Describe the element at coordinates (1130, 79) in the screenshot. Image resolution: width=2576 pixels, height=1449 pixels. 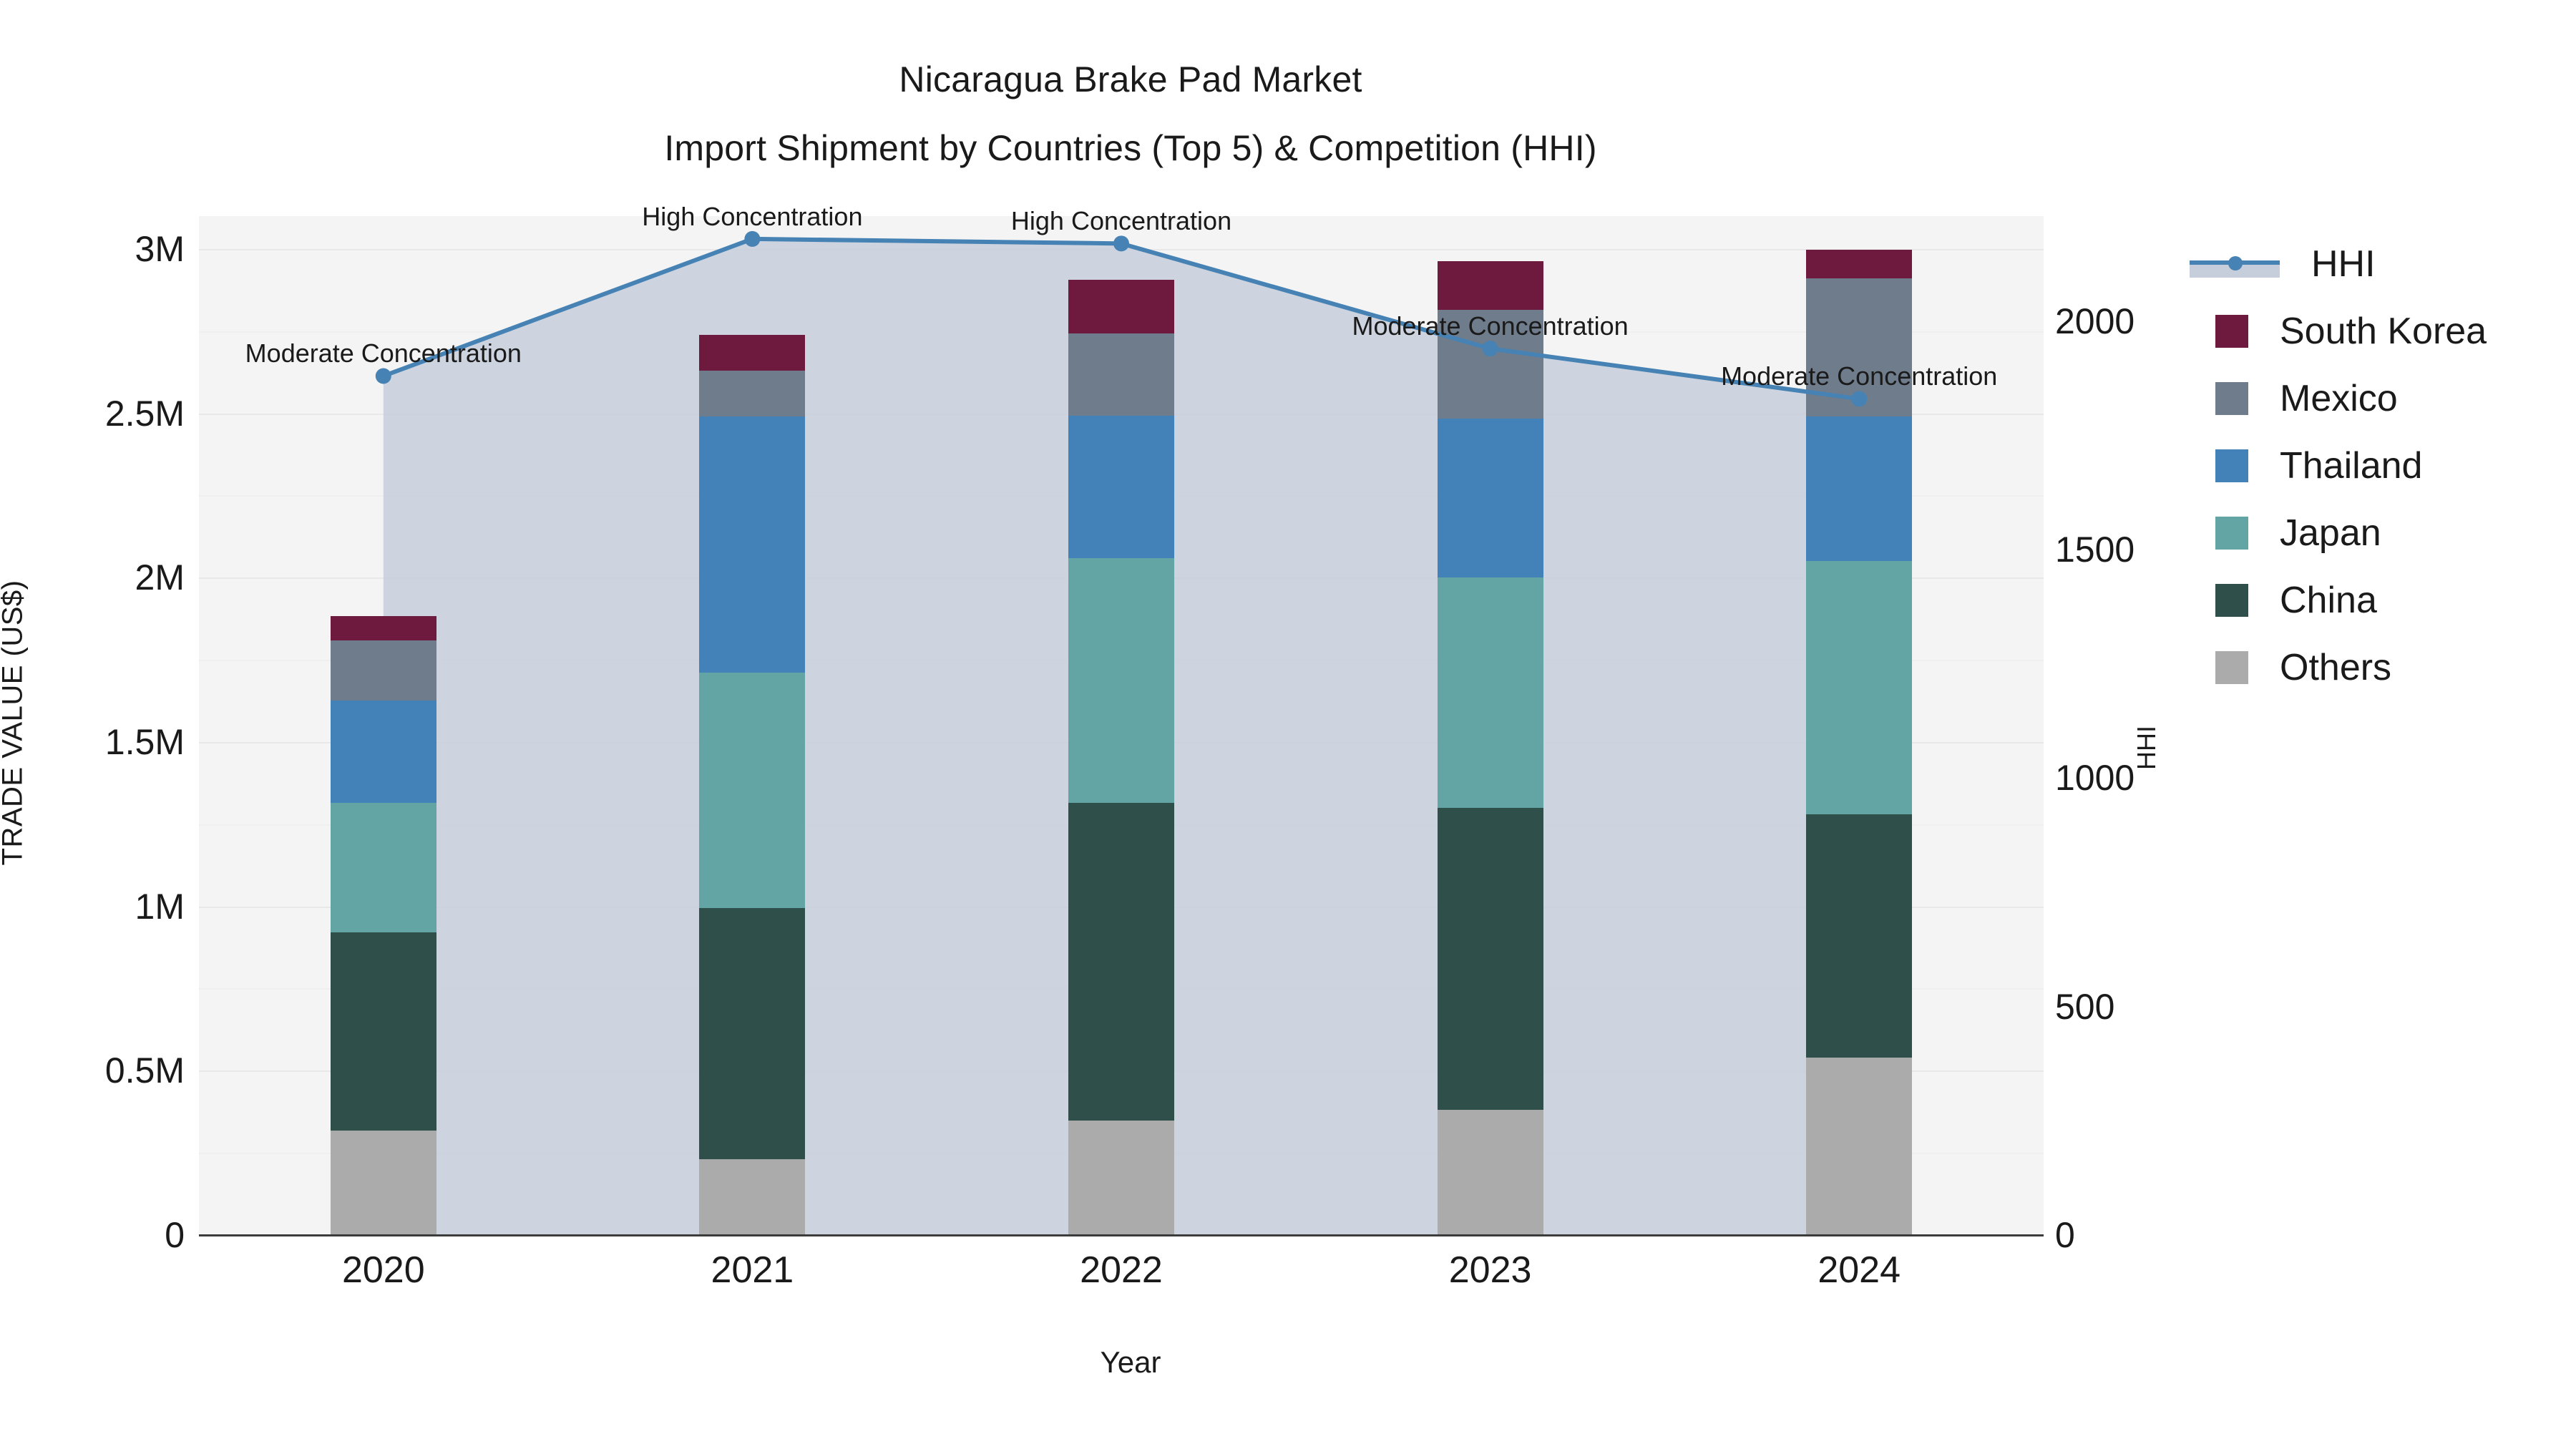
I see `chart-title: Nicaragua Brake Pad Market` at that location.